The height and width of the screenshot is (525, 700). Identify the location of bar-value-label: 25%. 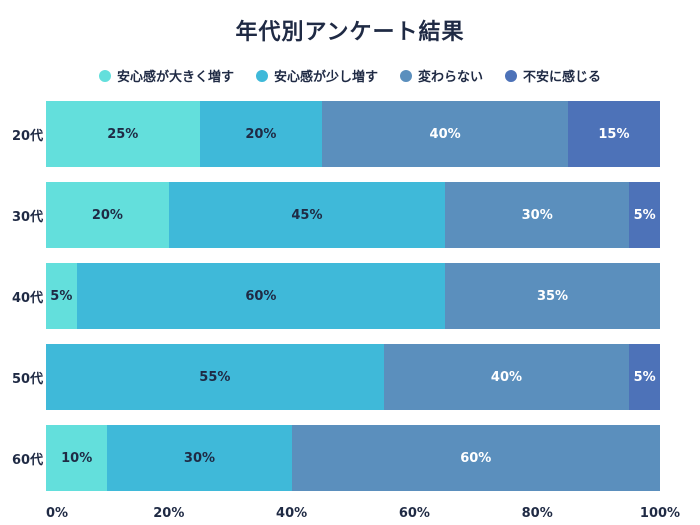
(123, 134).